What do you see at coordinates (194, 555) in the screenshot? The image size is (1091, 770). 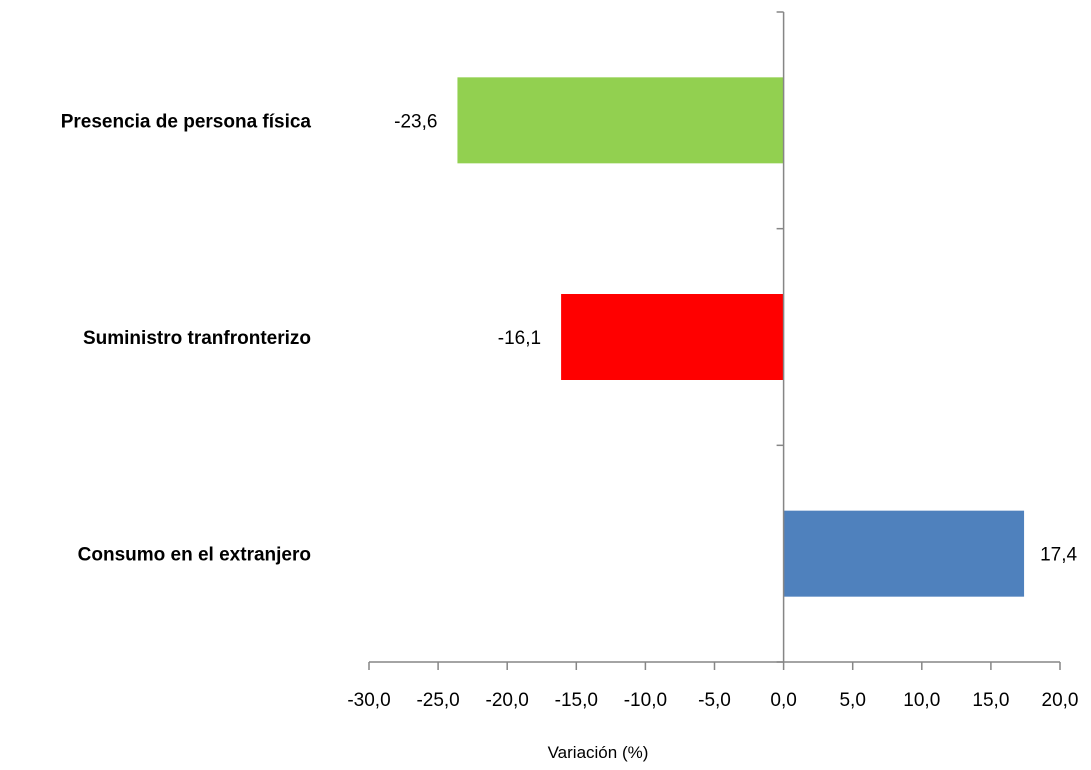 I see `category-label-consumo-en-el-extranjero: Consumo en el extranjero` at bounding box center [194, 555].